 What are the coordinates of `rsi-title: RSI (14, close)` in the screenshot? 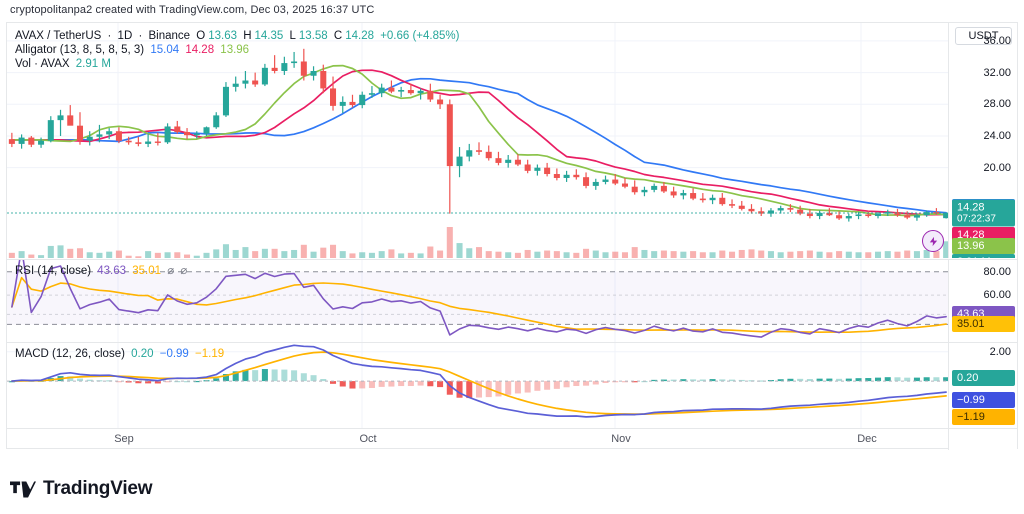 It's located at (53, 271).